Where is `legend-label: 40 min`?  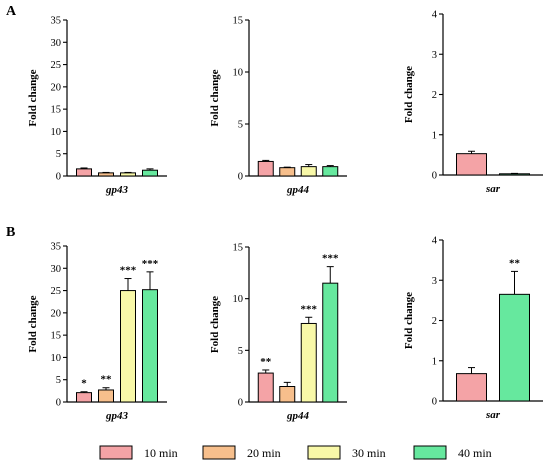
legend-label: 40 min is located at coordinates (475, 453).